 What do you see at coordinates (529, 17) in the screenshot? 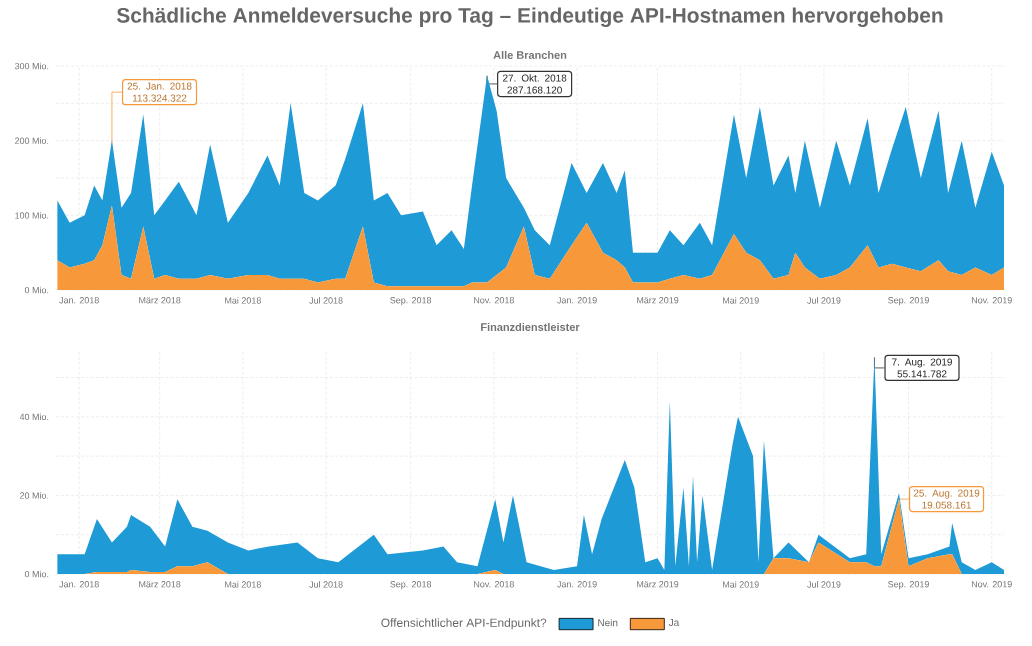
I see `chart-title: Schädliche Anmeldeversuche pro Tag – Eindeutige API-Hostnamen hervorgehoben` at bounding box center [529, 17].